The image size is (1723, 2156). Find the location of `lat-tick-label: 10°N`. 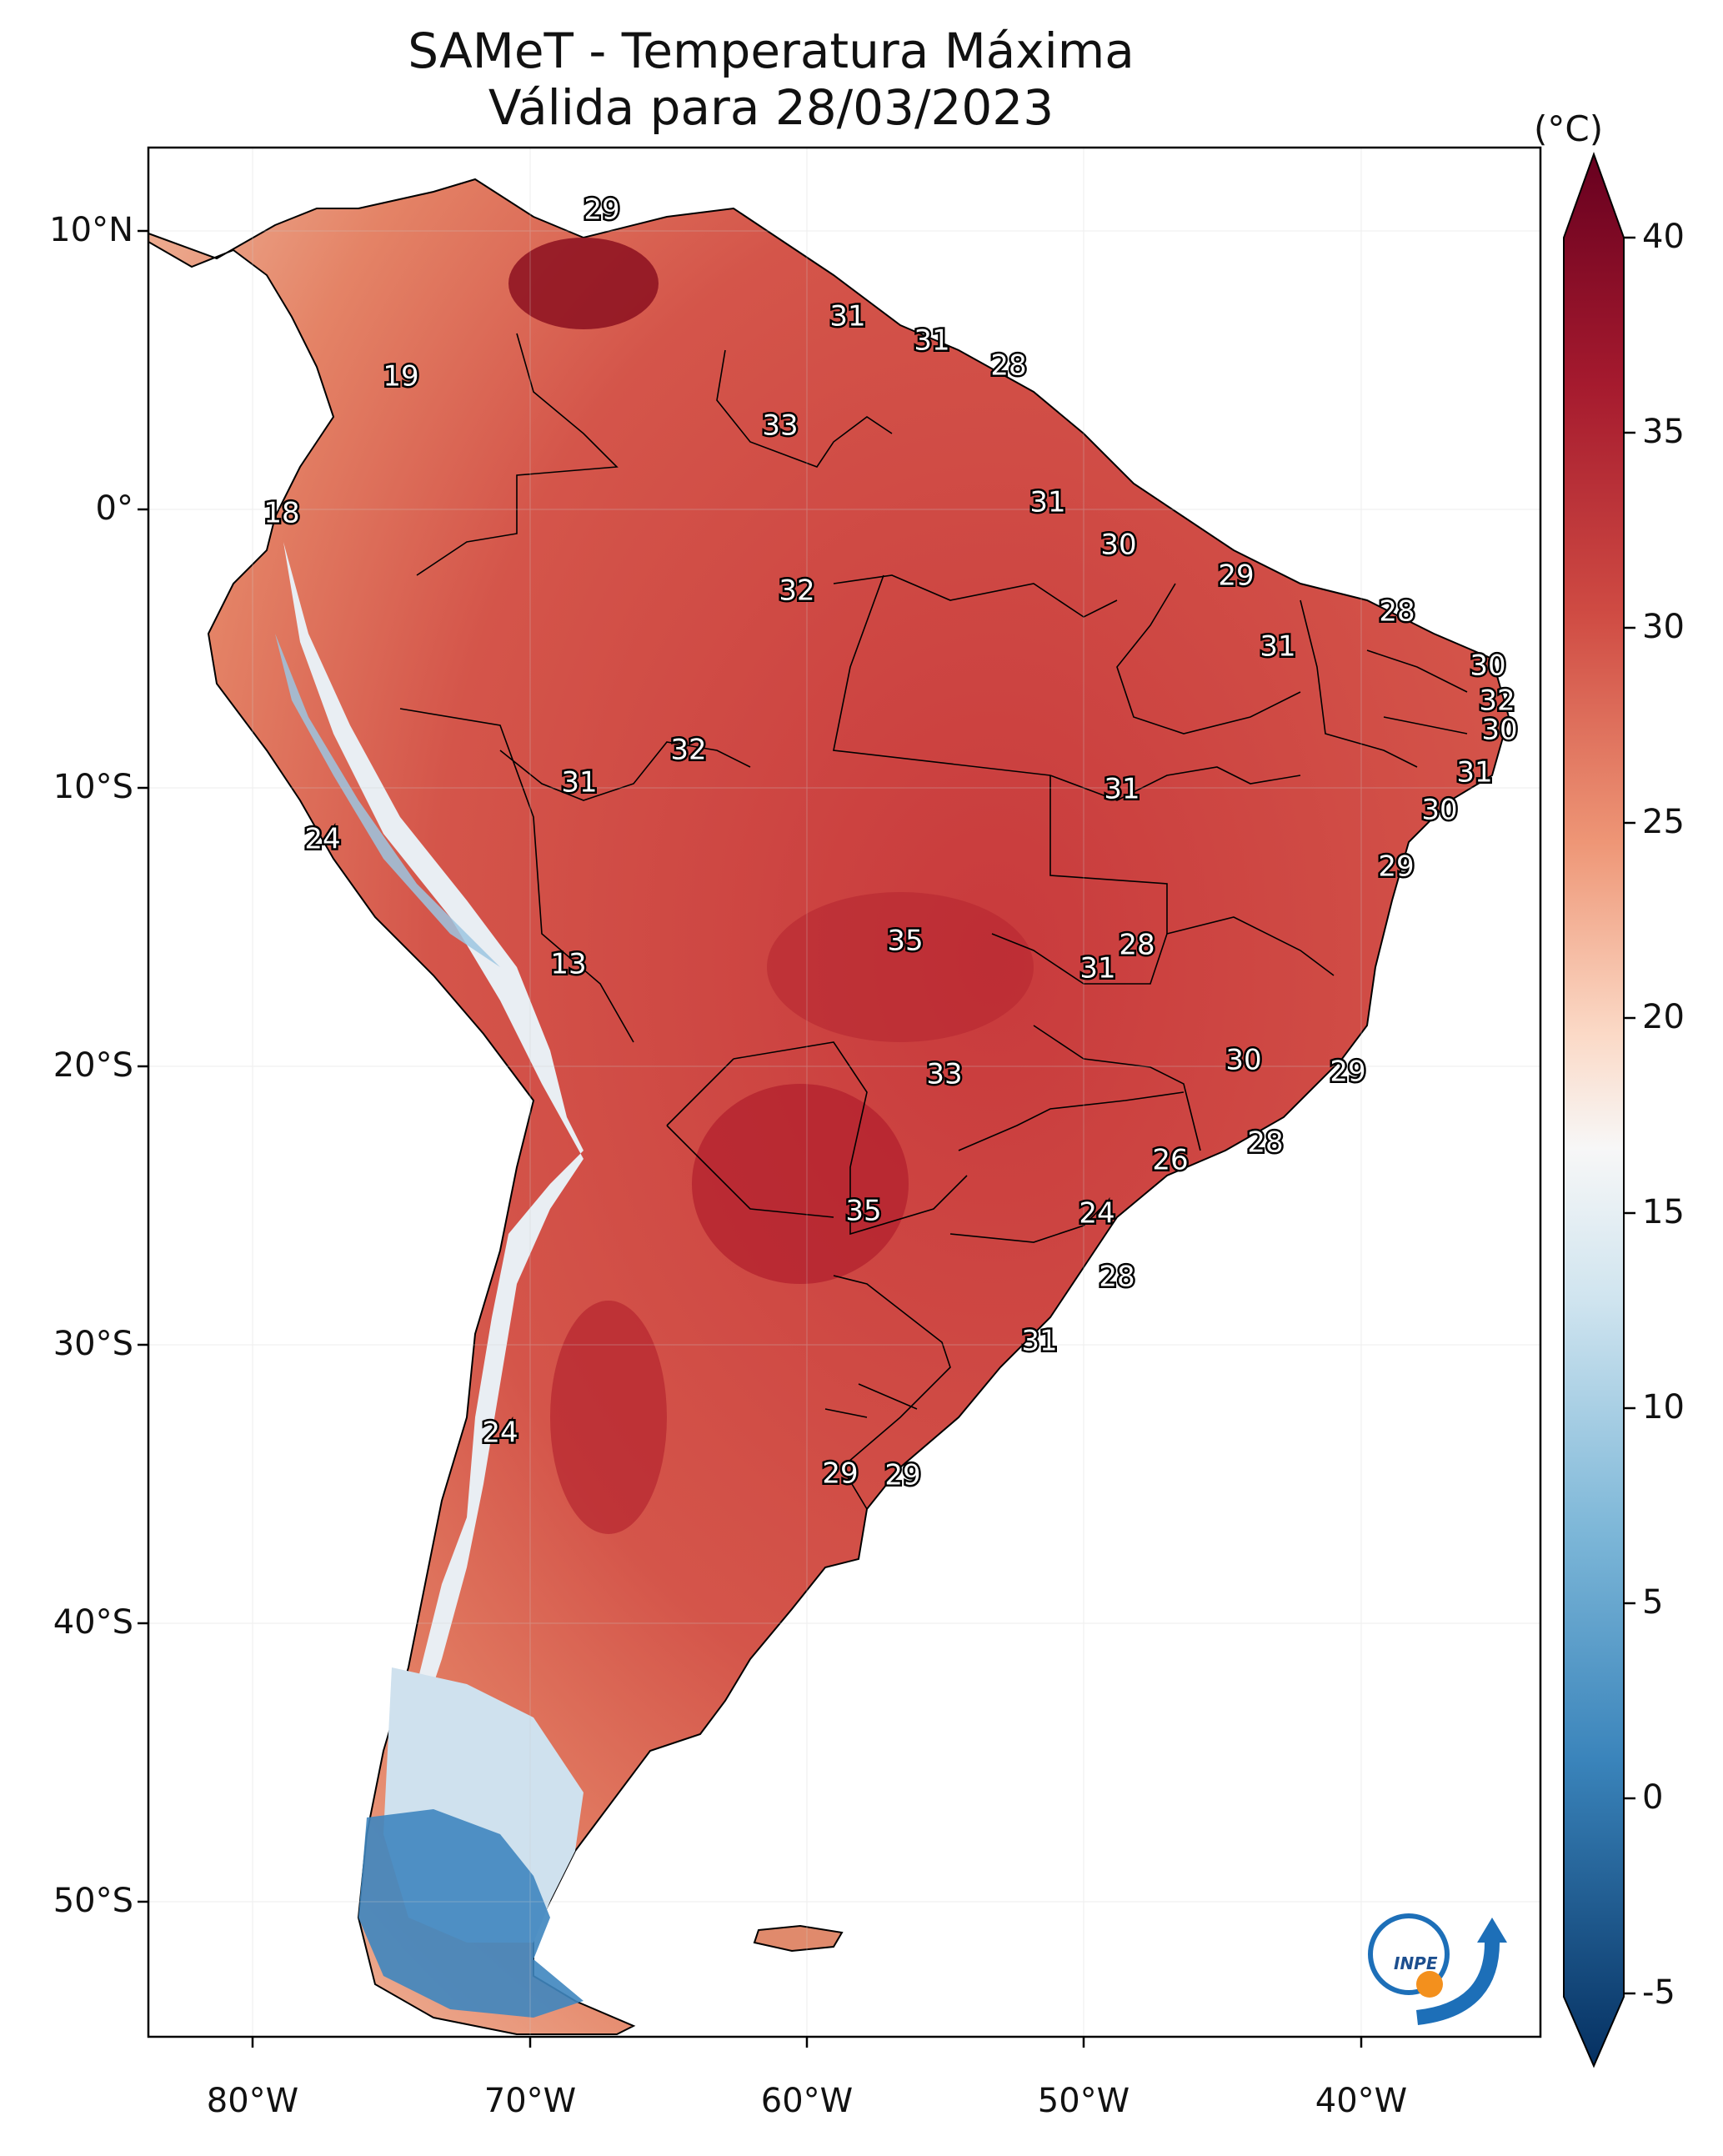

lat-tick-label: 10°N is located at coordinates (91, 230).